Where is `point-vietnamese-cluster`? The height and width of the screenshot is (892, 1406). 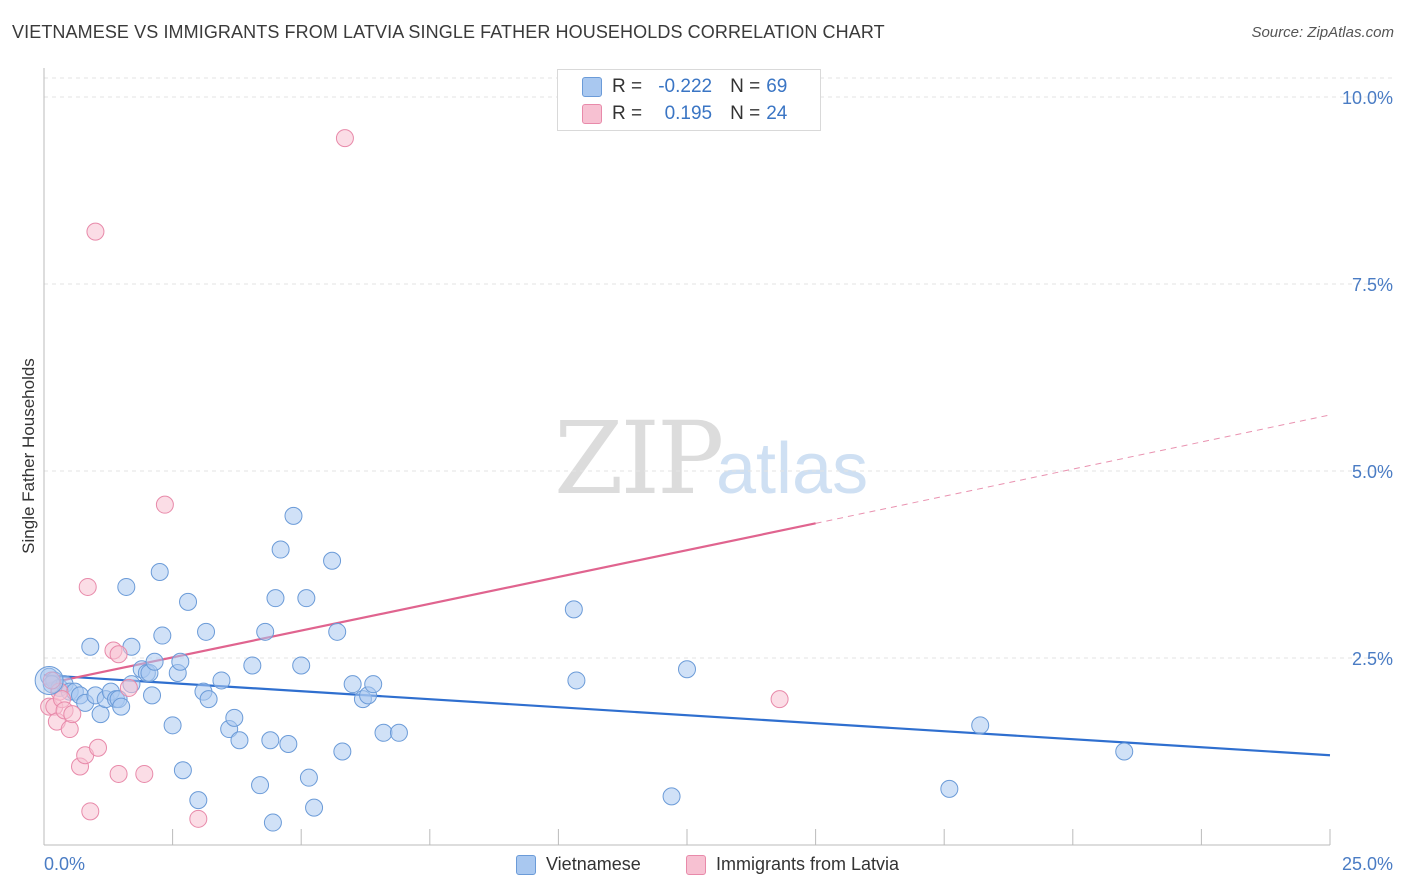 point-vietnamese-cluster is located at coordinates (49, 680).